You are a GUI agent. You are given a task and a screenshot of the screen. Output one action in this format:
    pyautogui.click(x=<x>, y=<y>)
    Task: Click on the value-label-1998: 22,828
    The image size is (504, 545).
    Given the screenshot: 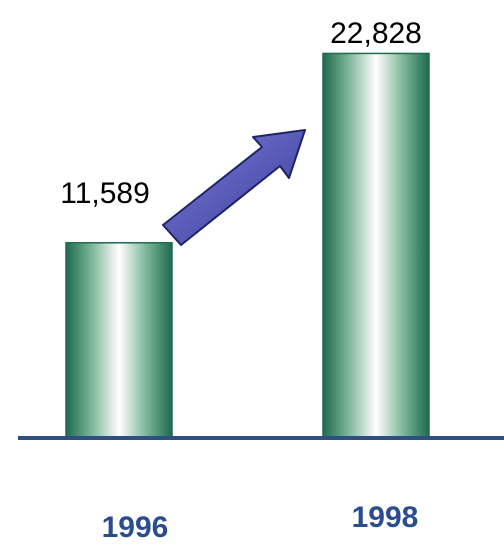 What is the action you would take?
    pyautogui.click(x=376, y=33)
    